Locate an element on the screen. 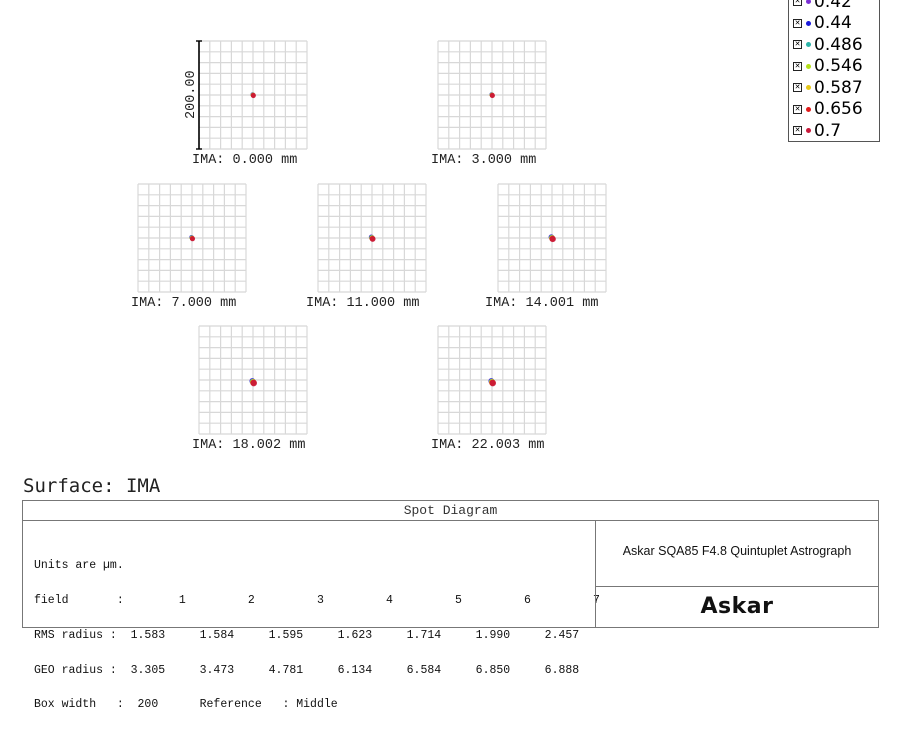 Image resolution: width=899 pixels, height=735 pixels. legend-item: ✕ 0.587 is located at coordinates (836, 88).